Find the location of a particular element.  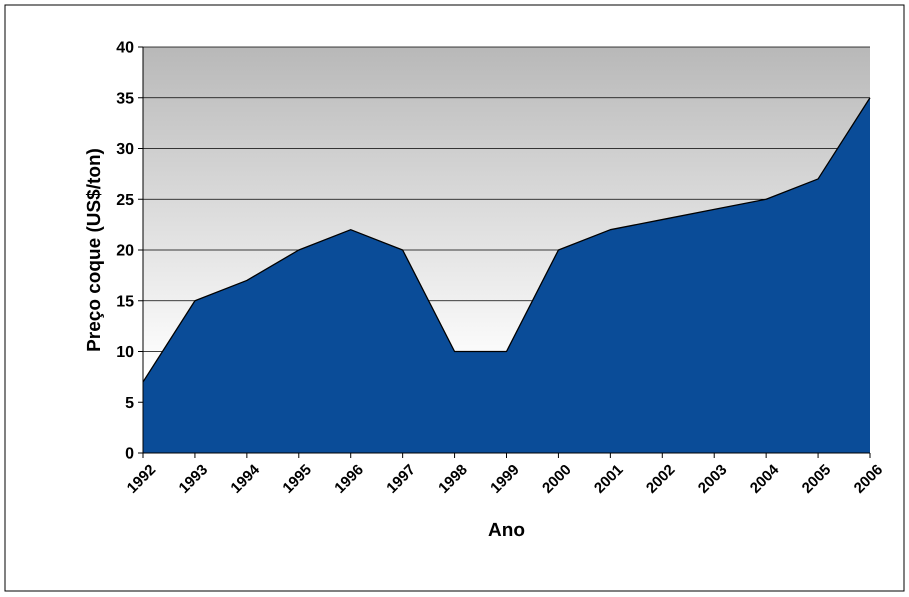

y-tick-label: 20 is located at coordinates (125, 251).